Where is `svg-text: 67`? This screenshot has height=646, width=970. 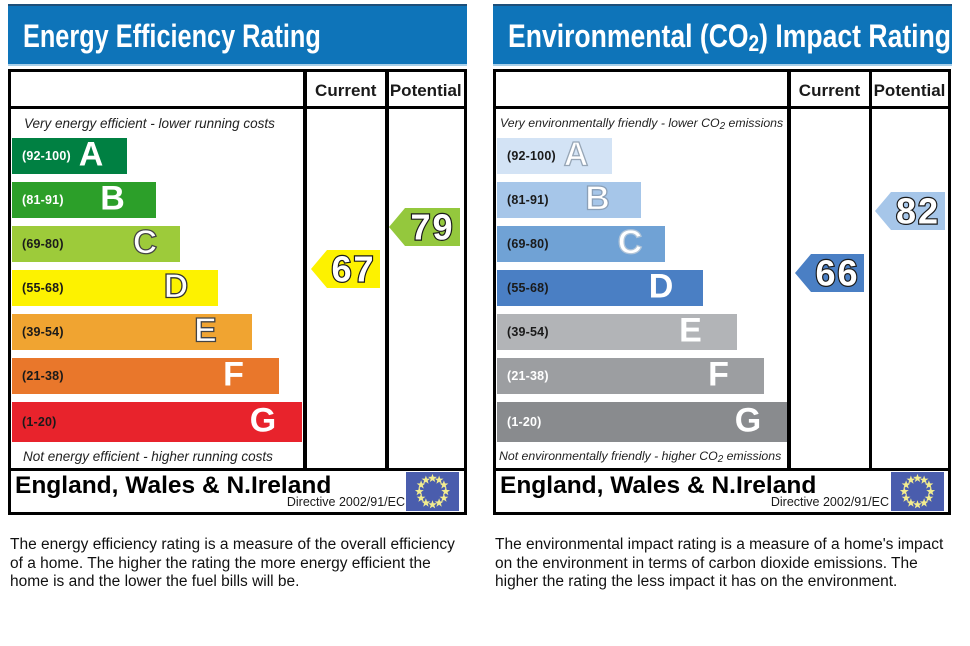 svg-text: 67 is located at coordinates (353, 269).